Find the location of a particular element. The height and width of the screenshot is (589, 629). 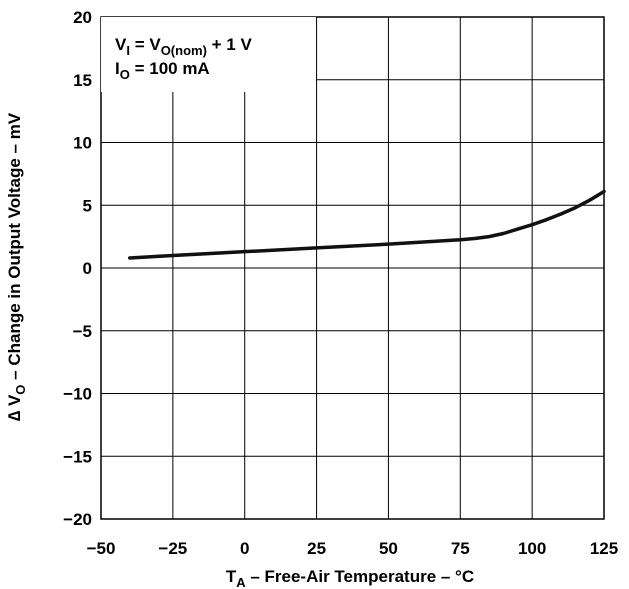

x-tick-label: −25 is located at coordinates (172, 548).